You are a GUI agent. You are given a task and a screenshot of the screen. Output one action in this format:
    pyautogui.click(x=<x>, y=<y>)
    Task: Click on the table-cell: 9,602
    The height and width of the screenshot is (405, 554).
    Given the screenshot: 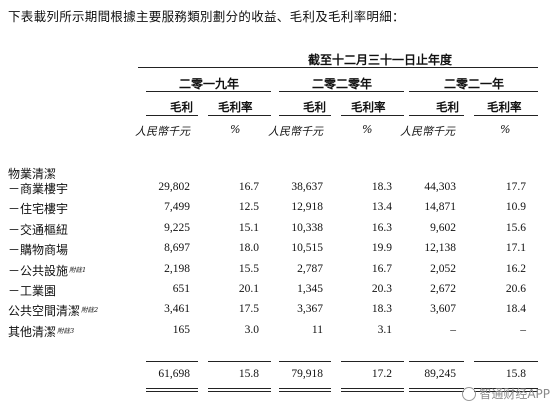 What is the action you would take?
    pyautogui.click(x=443, y=227)
    